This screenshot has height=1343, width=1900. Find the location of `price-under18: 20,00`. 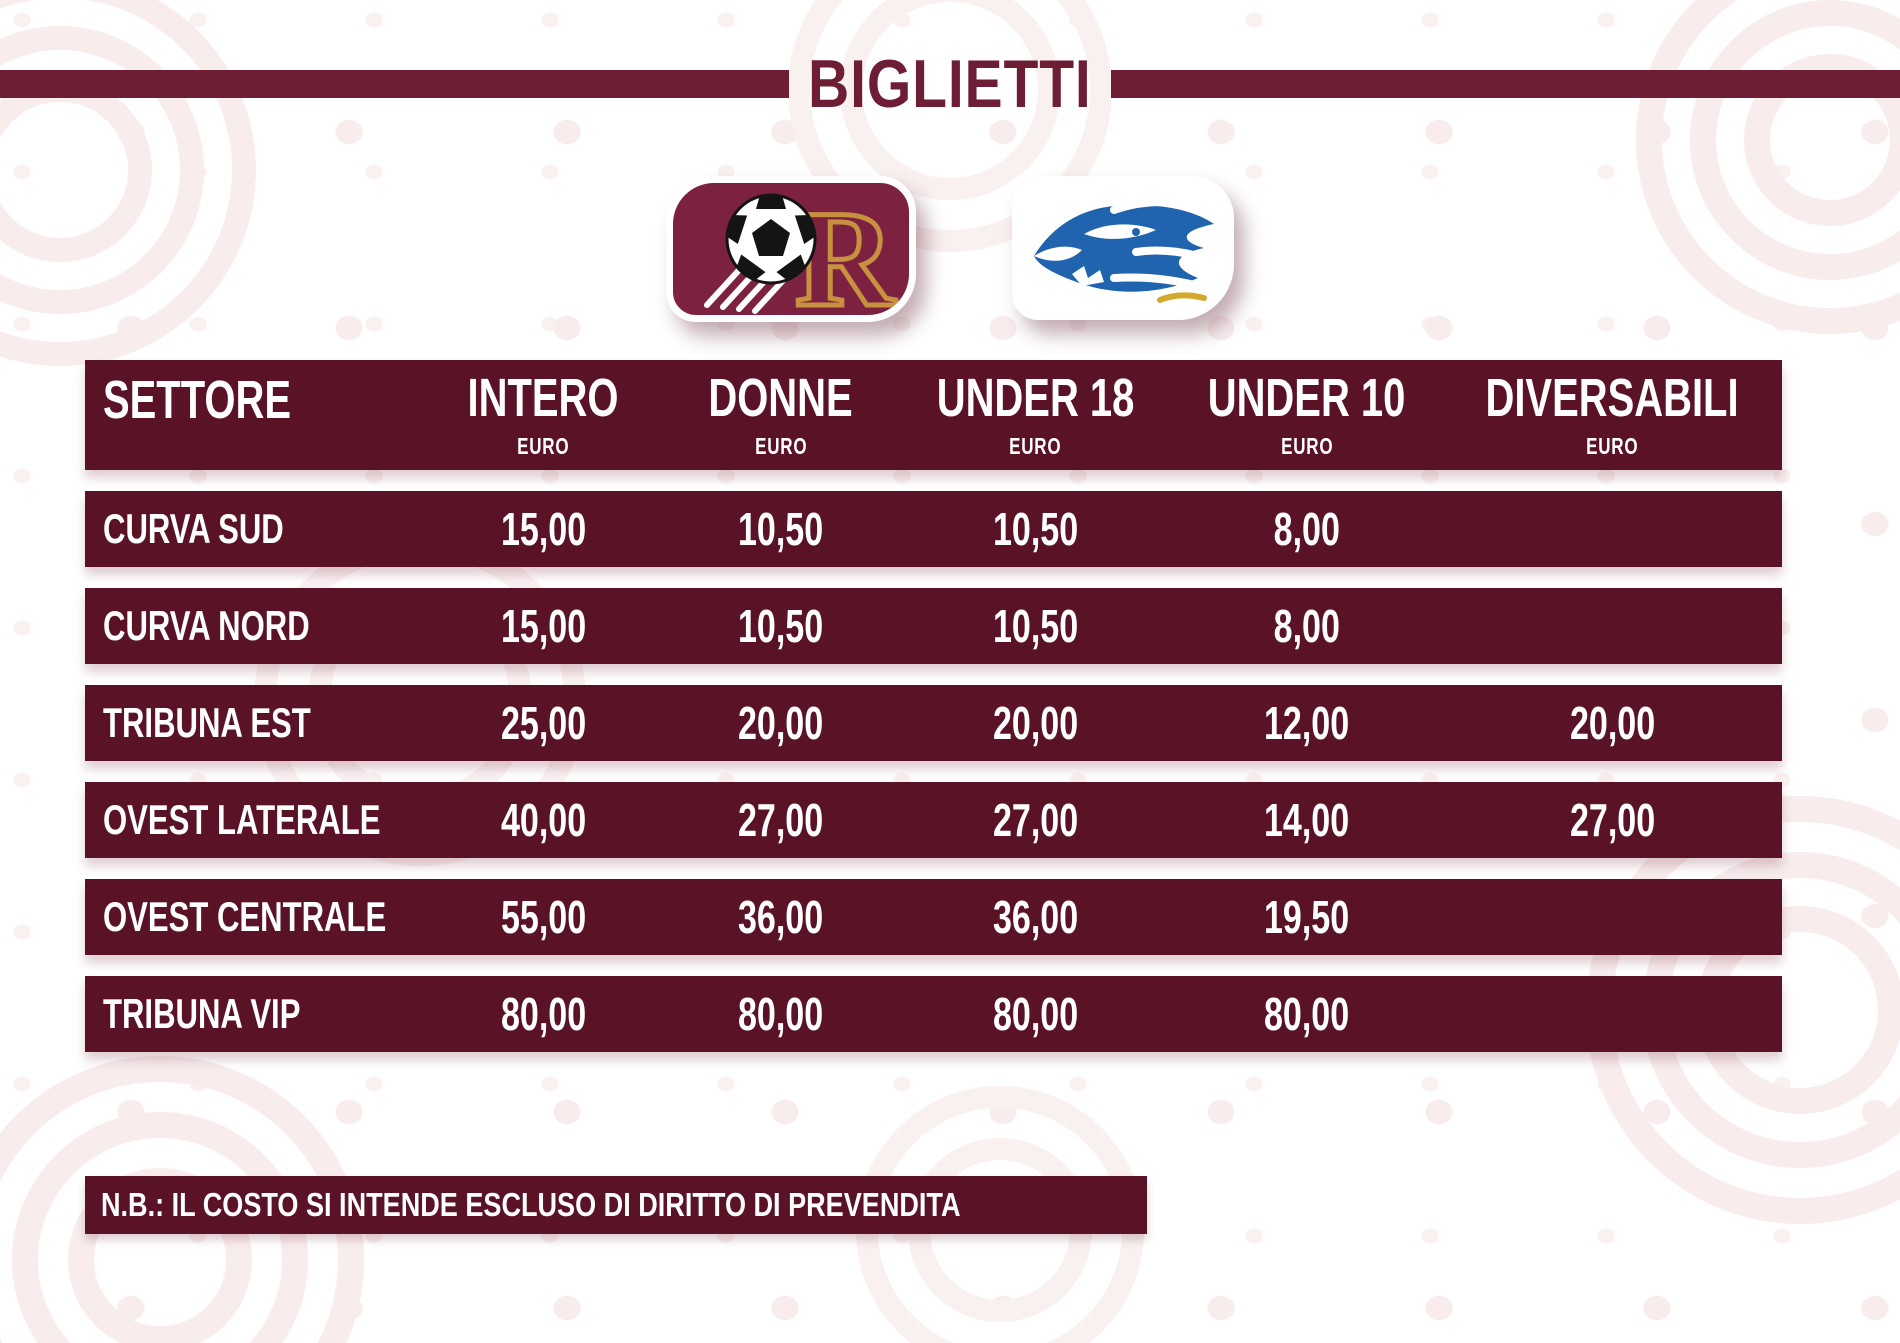

price-under18: 20,00 is located at coordinates (1035, 723).